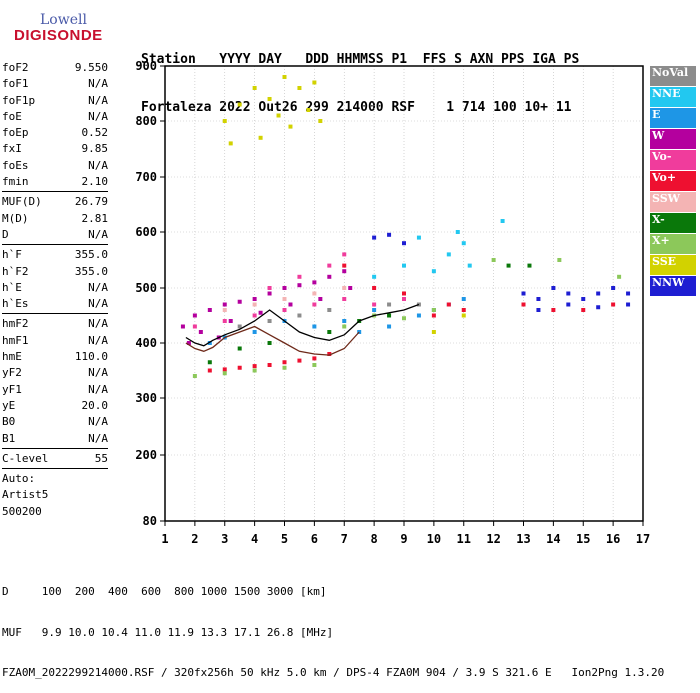 The width and height of the screenshot is (700, 693). What do you see at coordinates (553, 539) in the screenshot?
I see `x-tick-label: 14` at bounding box center [553, 539].